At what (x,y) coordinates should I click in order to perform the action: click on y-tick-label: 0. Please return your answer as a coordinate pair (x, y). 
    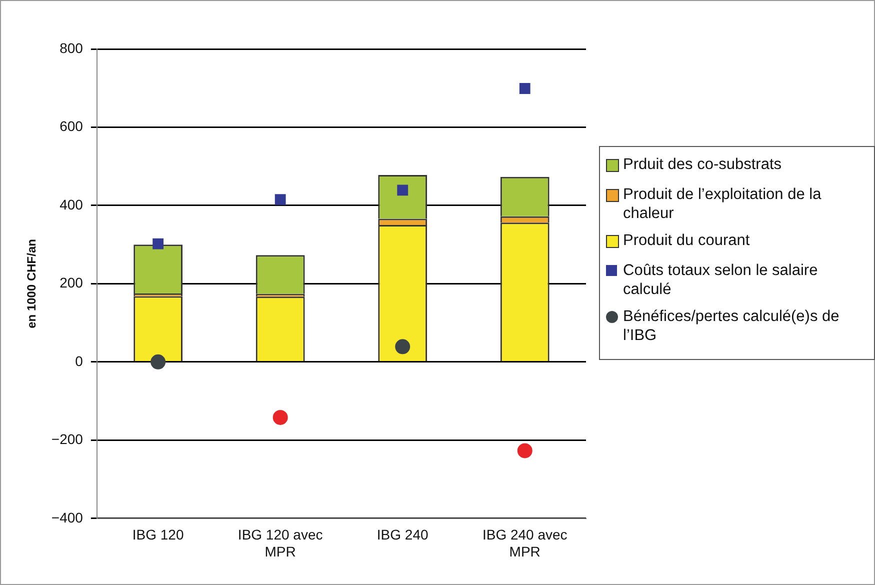
    Looking at the image, I should click on (79, 360).